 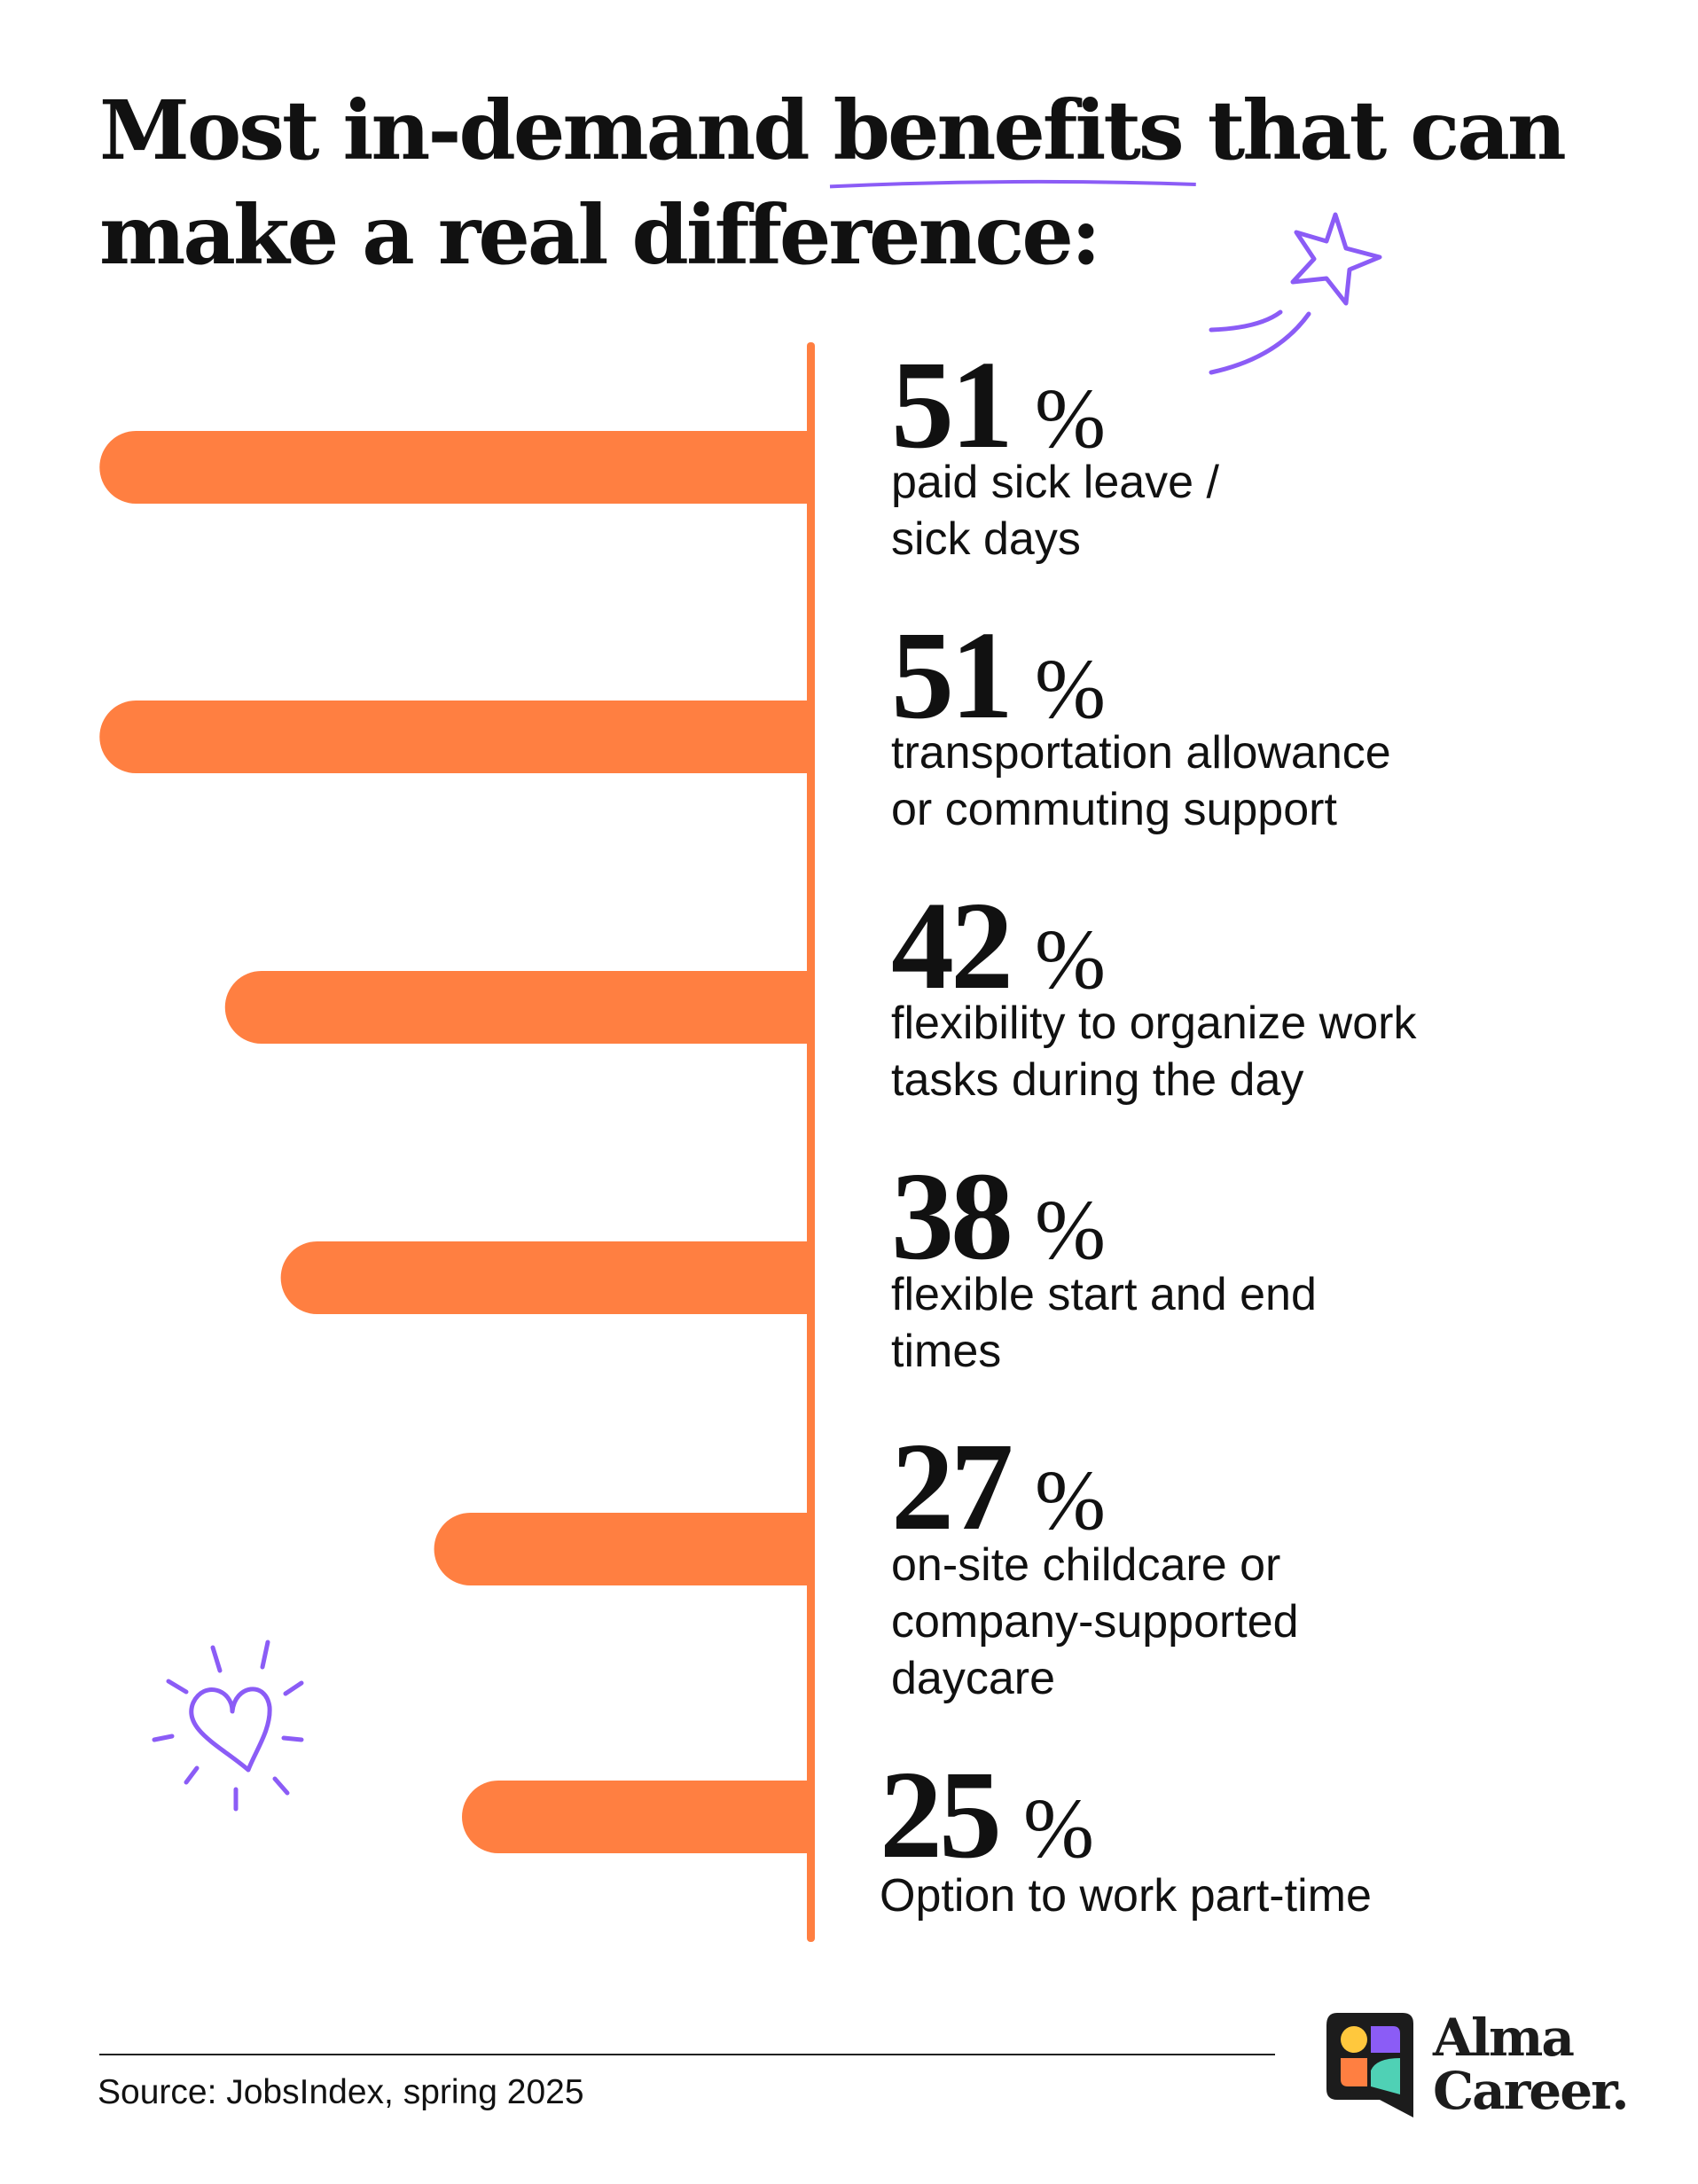 What do you see at coordinates (952, 1216) in the screenshot?
I see `value-number: 38` at bounding box center [952, 1216].